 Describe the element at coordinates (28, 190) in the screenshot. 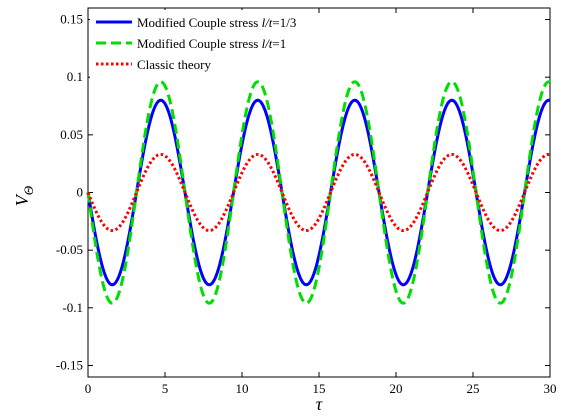

I see `y-axis-label-sub: Θ` at that location.